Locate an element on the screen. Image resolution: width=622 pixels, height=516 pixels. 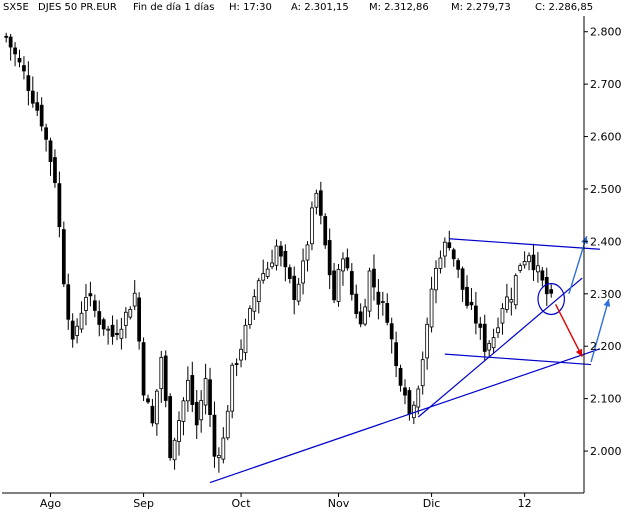
header-high: M: 2.312,86 is located at coordinates (399, 7).